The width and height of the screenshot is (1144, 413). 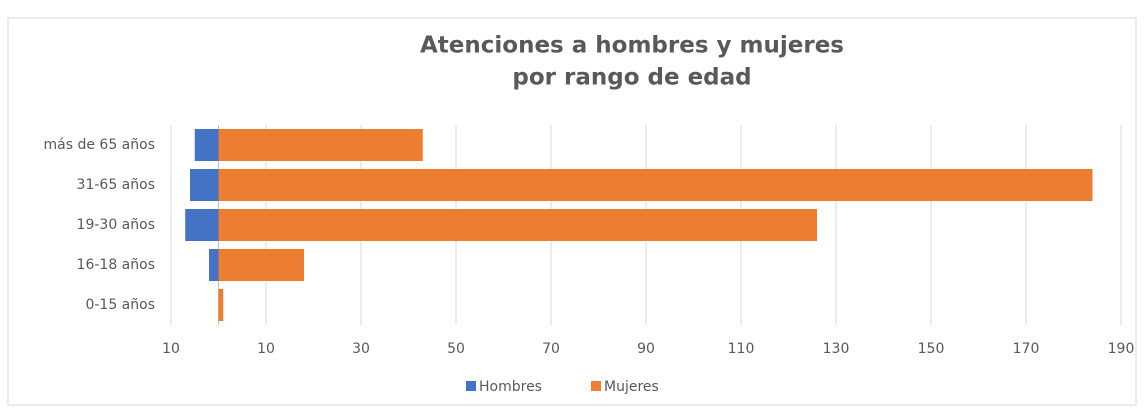 What do you see at coordinates (116, 265) in the screenshot?
I see `y-tick-label: 16-18 años` at bounding box center [116, 265].